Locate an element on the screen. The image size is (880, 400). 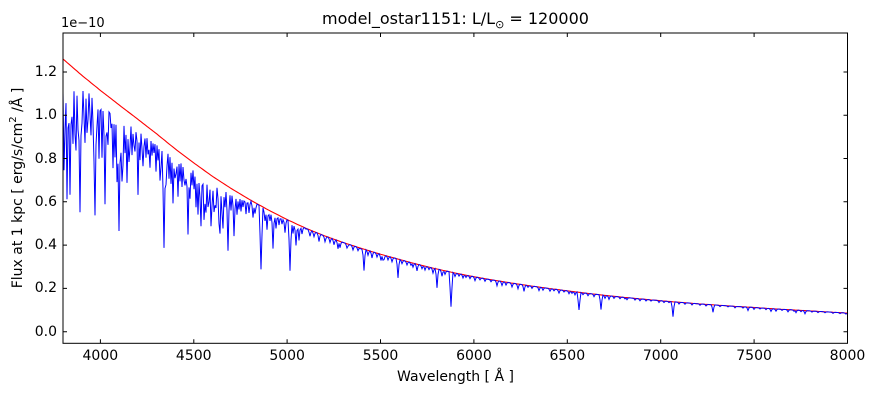
x-tick-label: 7500 is located at coordinates (754, 356).